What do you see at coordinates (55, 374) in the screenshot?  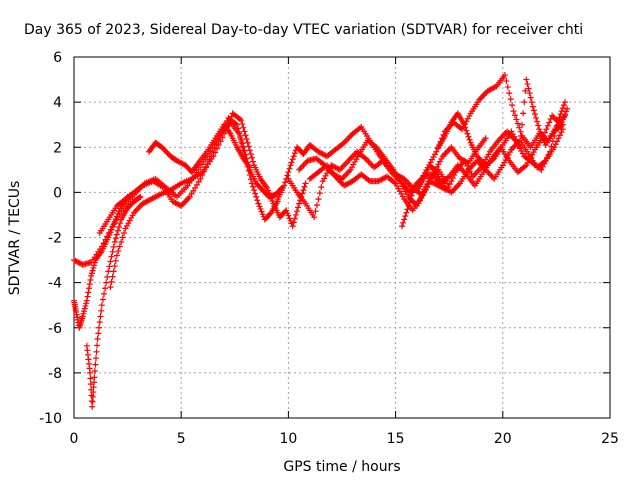 I see `y-tick-label: -8` at bounding box center [55, 374].